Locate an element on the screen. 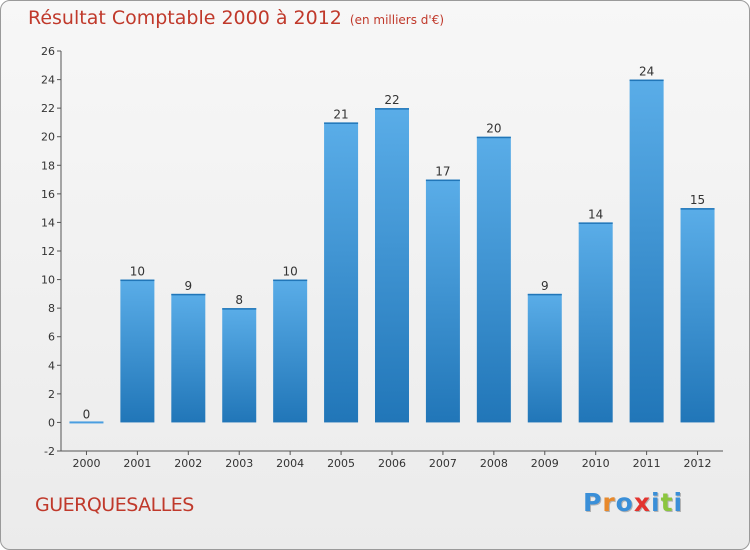 Image resolution: width=750 pixels, height=550 pixels. chart-title-text: Résultat Comptable 2000 à 2012 is located at coordinates (185, 18).